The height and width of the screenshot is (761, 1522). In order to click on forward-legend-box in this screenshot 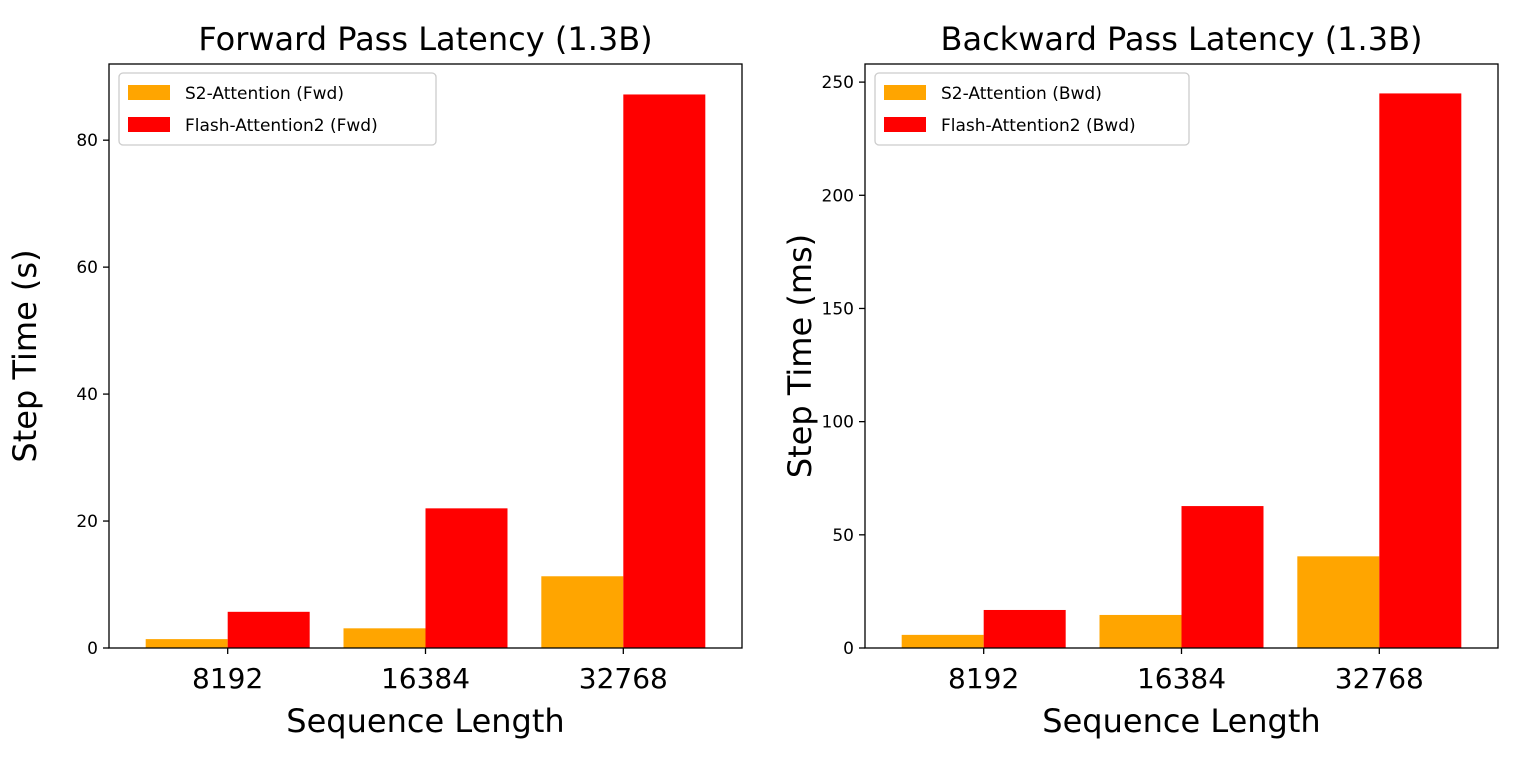, I will do `click(277, 109)`.